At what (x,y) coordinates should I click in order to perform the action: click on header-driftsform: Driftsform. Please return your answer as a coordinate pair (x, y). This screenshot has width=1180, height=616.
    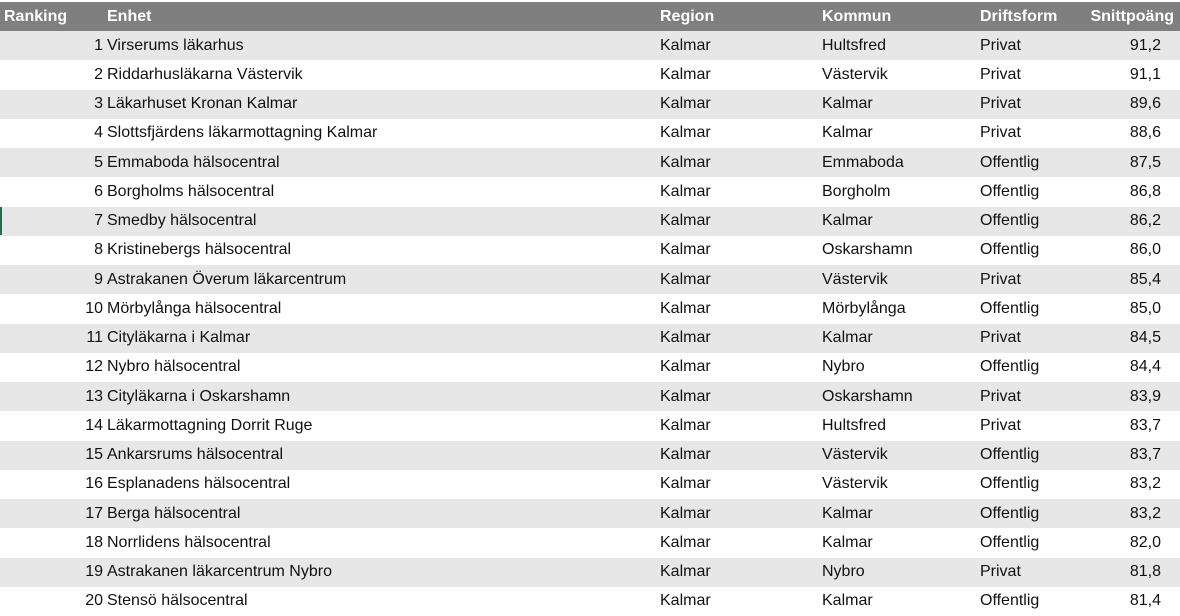
    Looking at the image, I should click on (1032, 16).